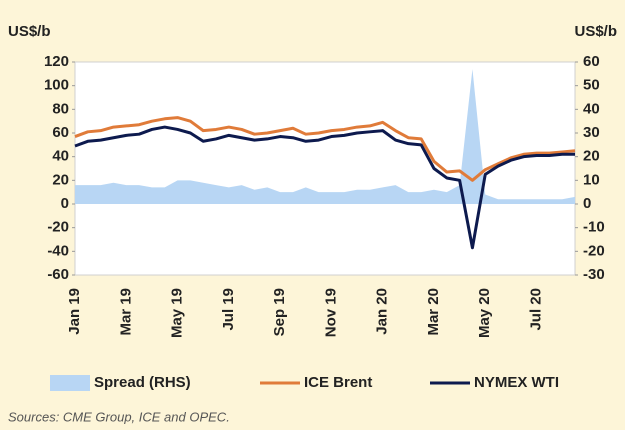  What do you see at coordinates (594, 227) in the screenshot?
I see `y2-tick-label: -10` at bounding box center [594, 227].